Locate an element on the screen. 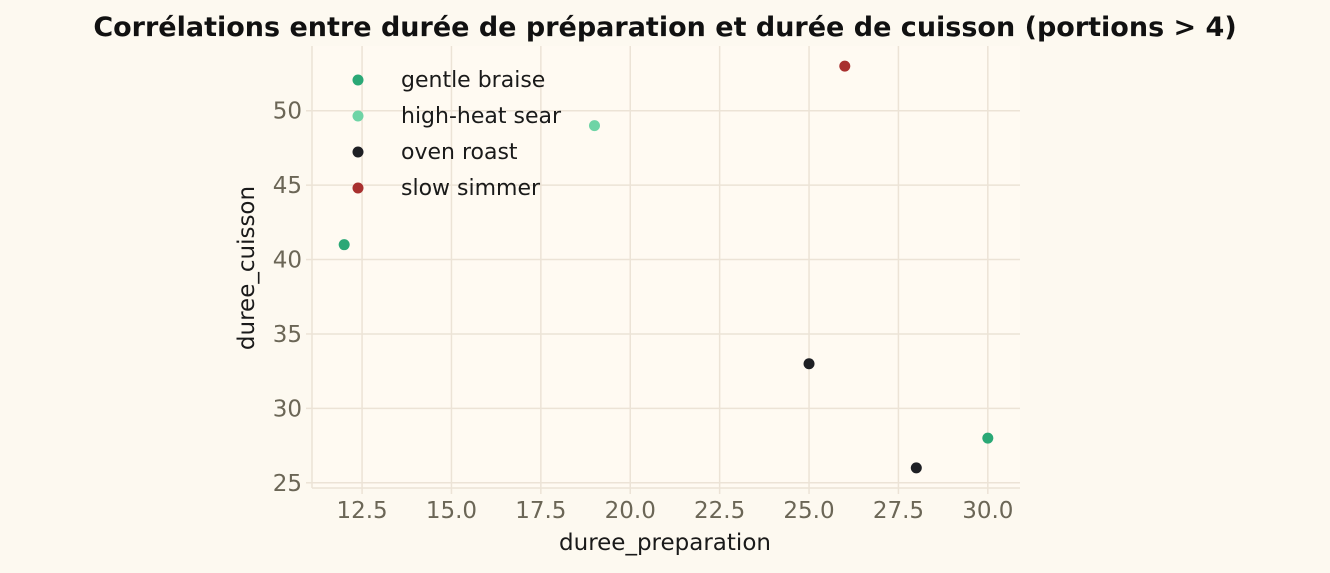 The height and width of the screenshot is (573, 1330). y-tick-label: 35 is located at coordinates (287, 335).